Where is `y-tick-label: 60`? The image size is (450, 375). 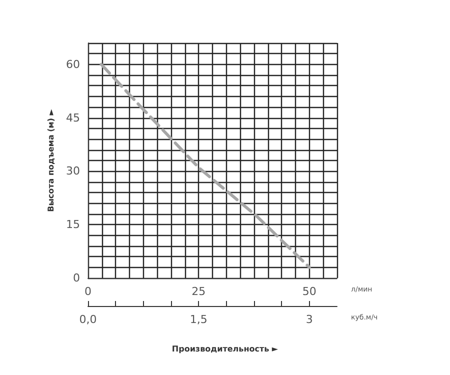
y-tick-label: 60 is located at coordinates (73, 64).